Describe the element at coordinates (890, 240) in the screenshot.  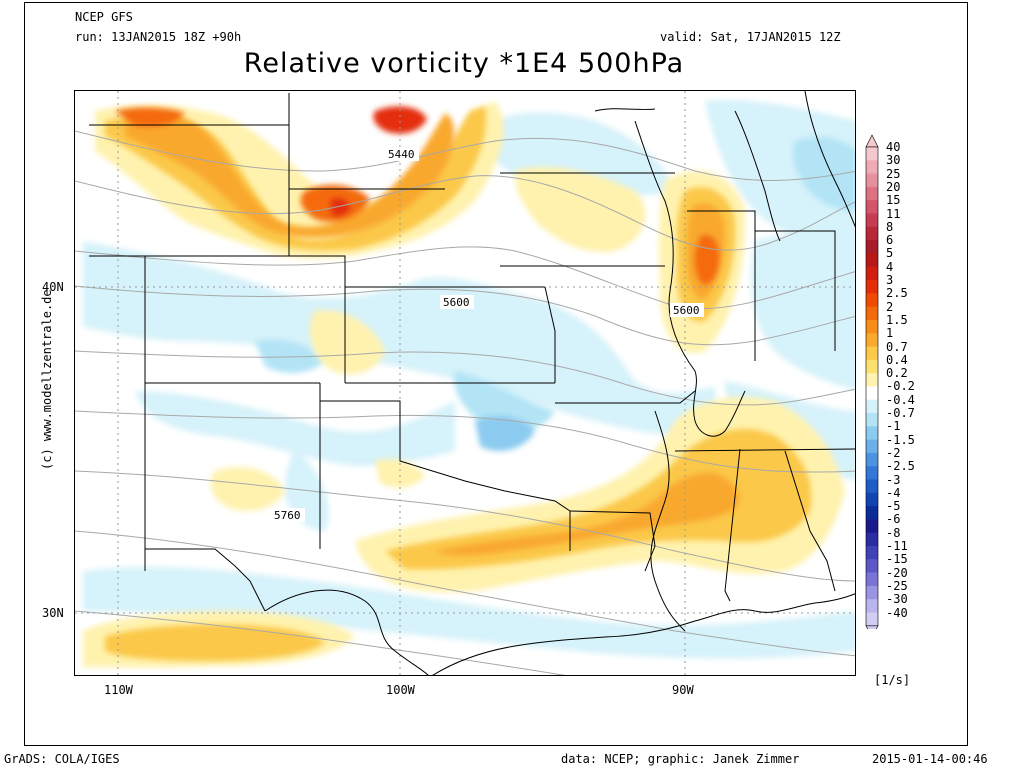
I see `colorbar-level-label: 6` at that location.